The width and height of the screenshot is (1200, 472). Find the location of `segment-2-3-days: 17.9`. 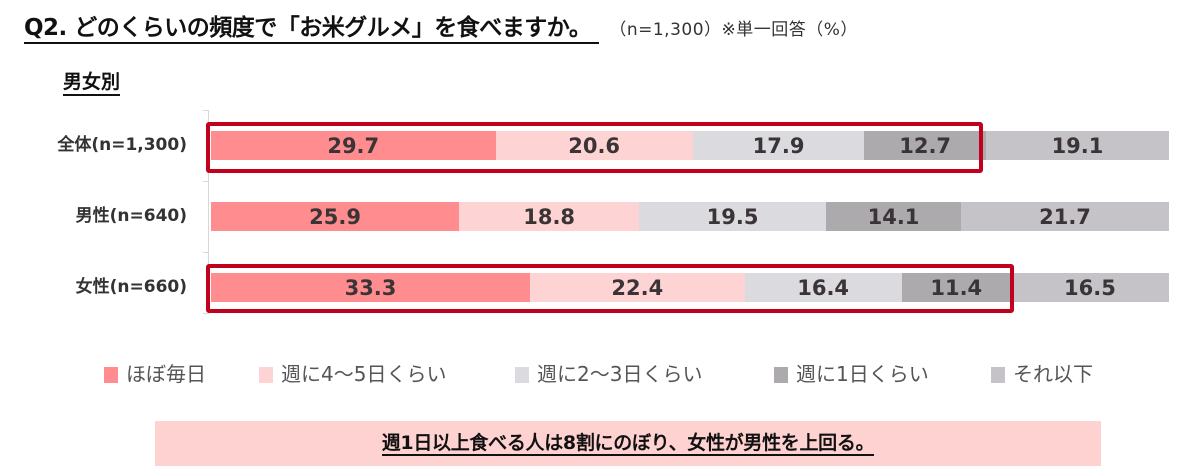

segment-2-3-days: 17.9 is located at coordinates (778, 145).